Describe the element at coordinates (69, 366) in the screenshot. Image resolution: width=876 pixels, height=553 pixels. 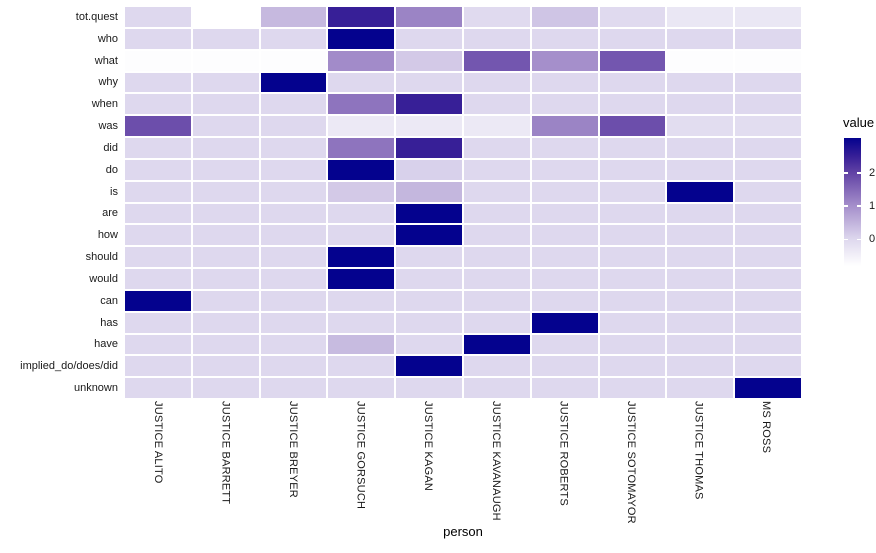
I see `y-axis-label: implied_do/does/did` at that location.